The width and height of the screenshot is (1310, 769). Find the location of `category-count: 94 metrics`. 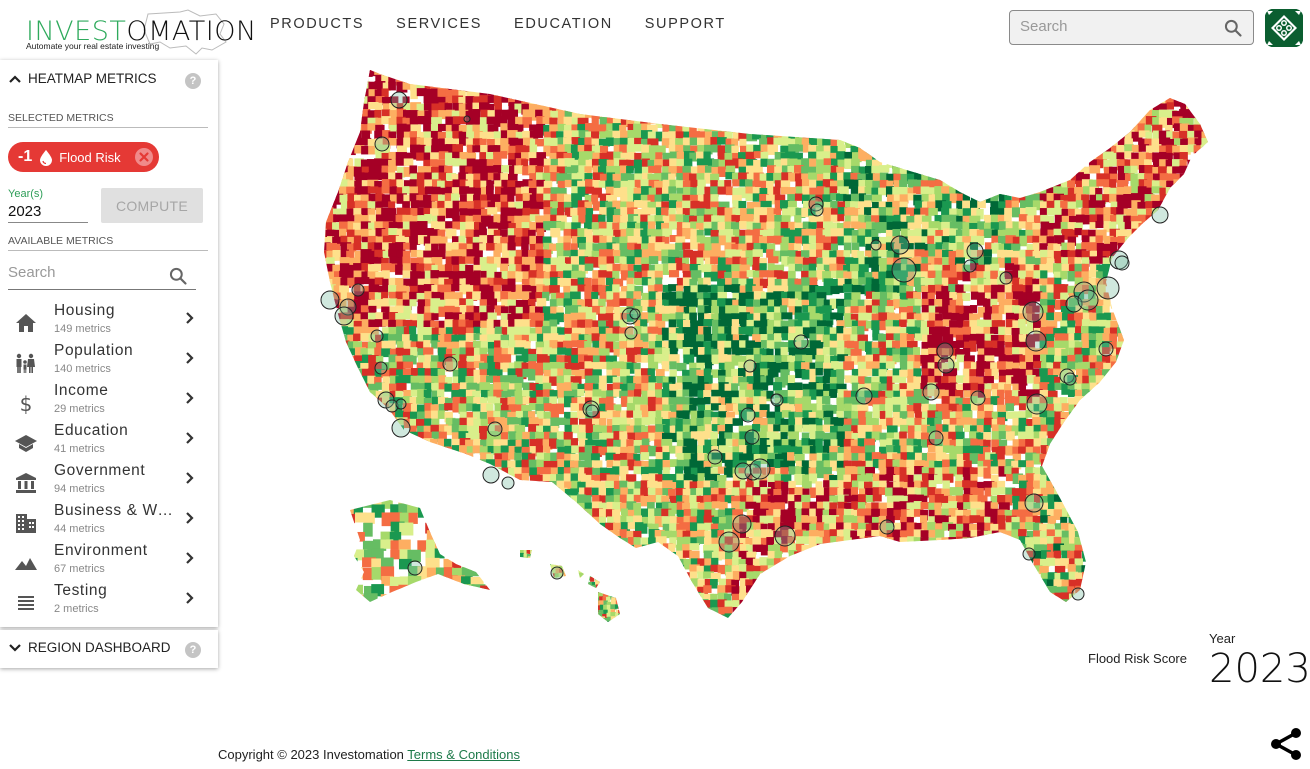

category-count: 94 metrics is located at coordinates (79, 489).